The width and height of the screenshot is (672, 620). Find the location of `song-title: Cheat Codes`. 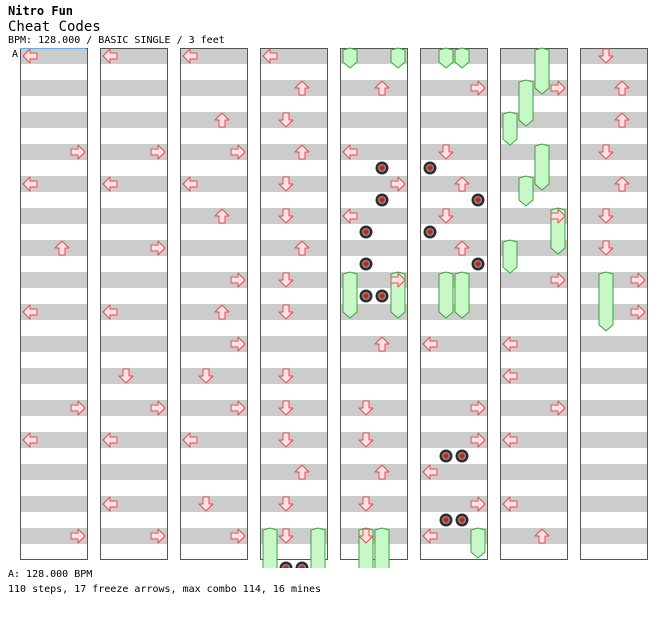

song-title: Cheat Codes is located at coordinates (54, 27).